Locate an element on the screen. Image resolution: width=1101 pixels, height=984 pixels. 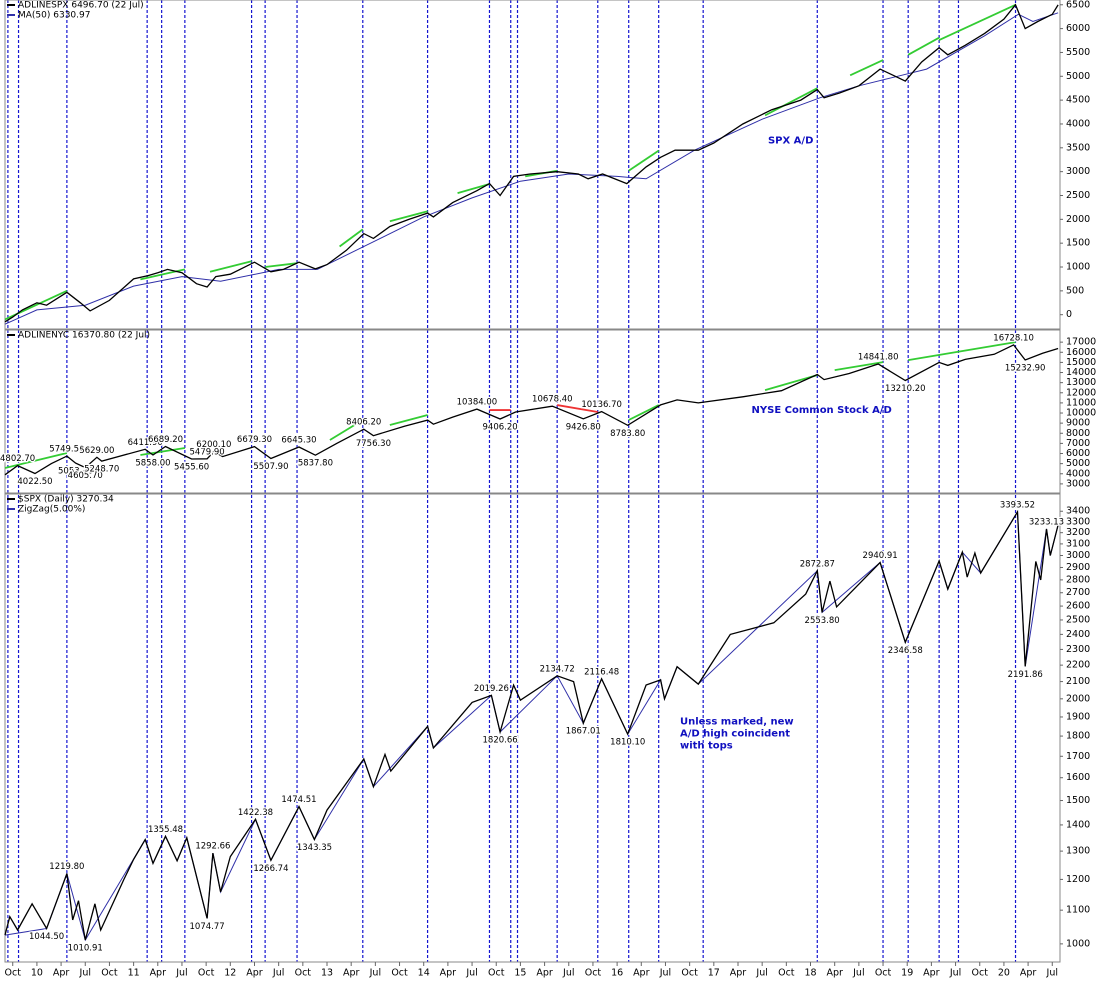
pivot-label: 5507.90 is located at coordinates (270, 467).